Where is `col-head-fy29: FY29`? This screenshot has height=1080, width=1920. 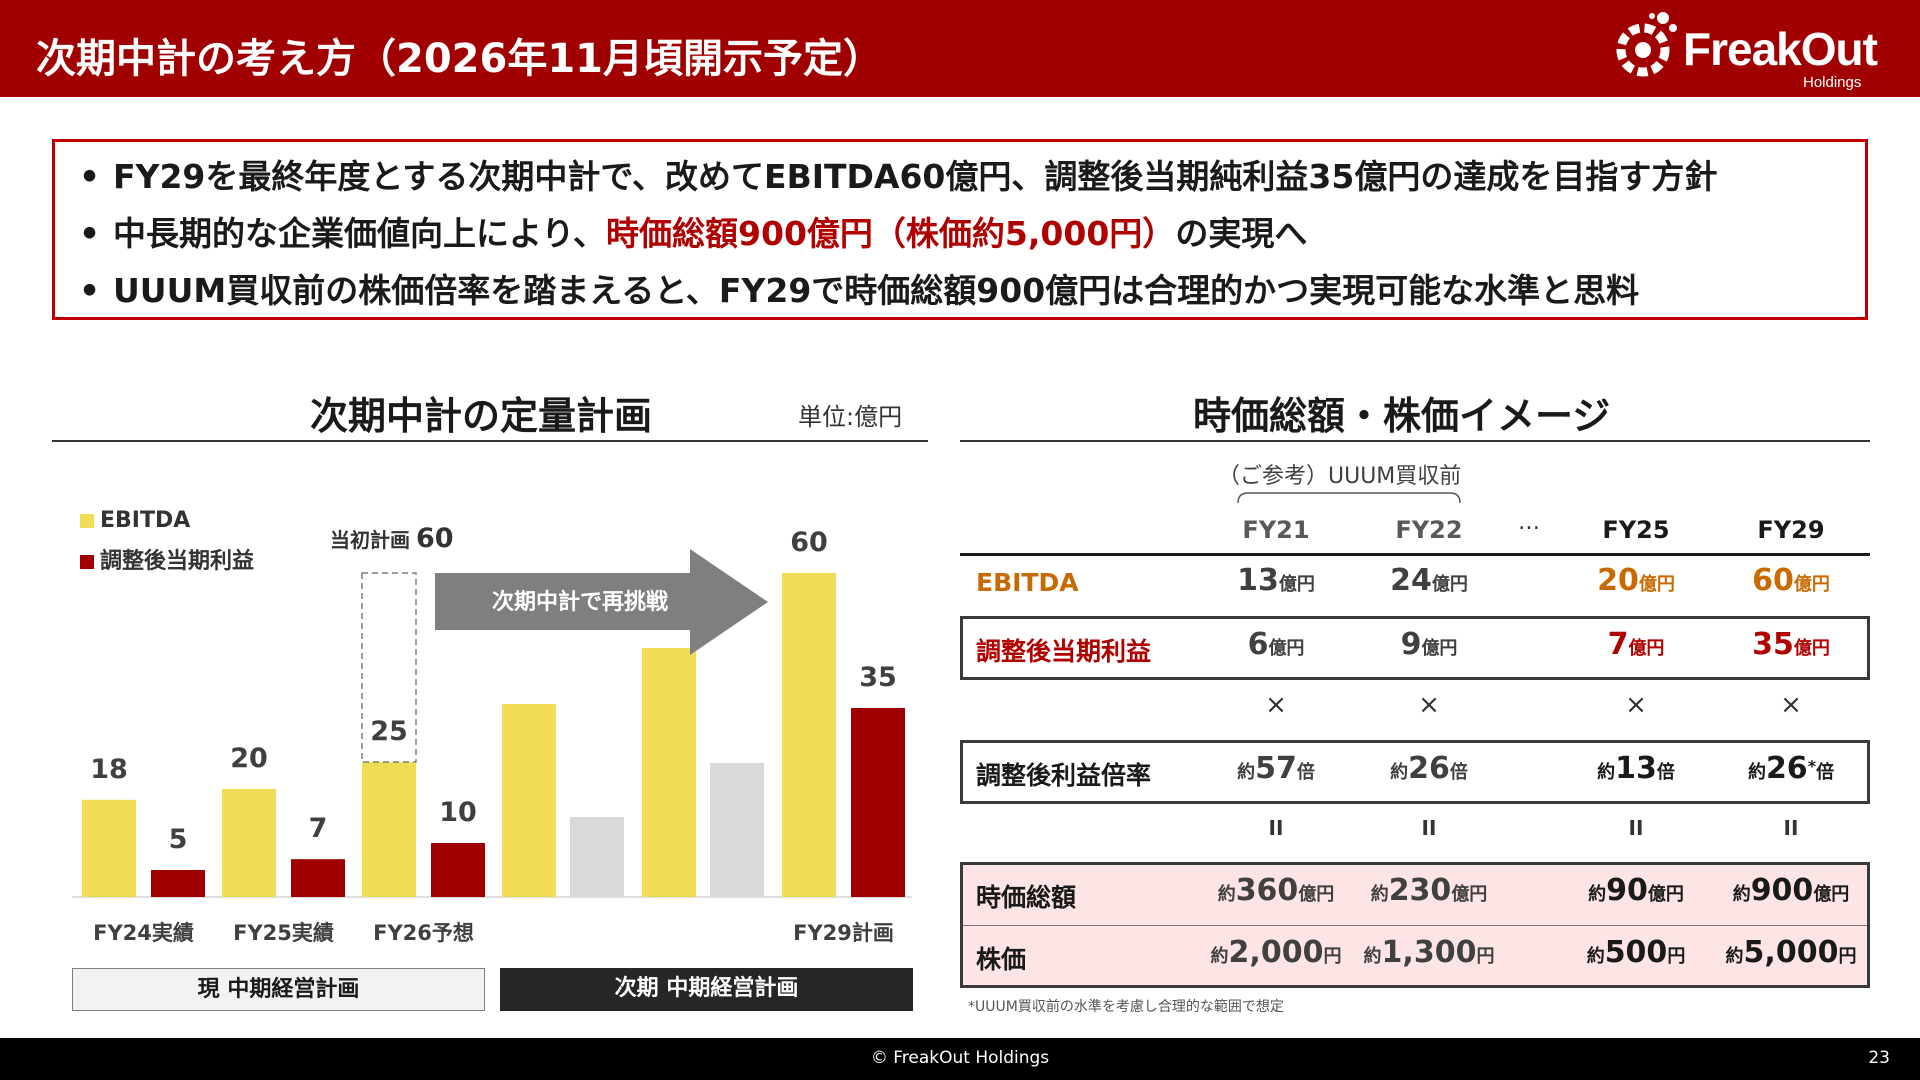 col-head-fy29: FY29 is located at coordinates (1791, 530).